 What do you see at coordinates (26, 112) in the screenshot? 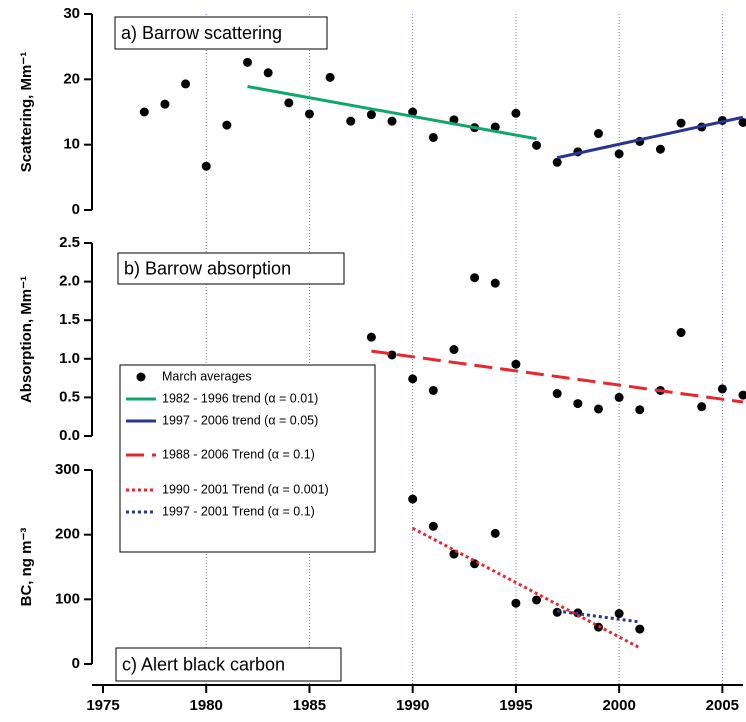
I see `y-axis-label: Scattering, Mm⁻¹` at bounding box center [26, 112].